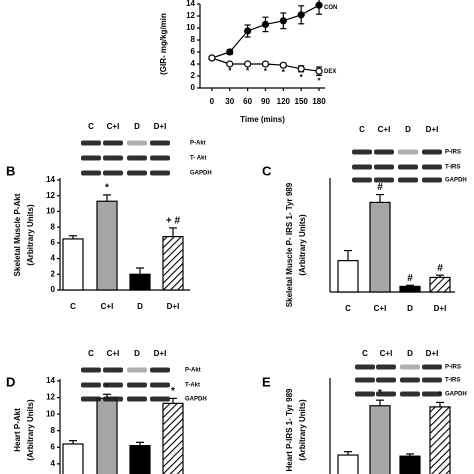  I want to click on y-tick-label: 2, so click(53, 273).